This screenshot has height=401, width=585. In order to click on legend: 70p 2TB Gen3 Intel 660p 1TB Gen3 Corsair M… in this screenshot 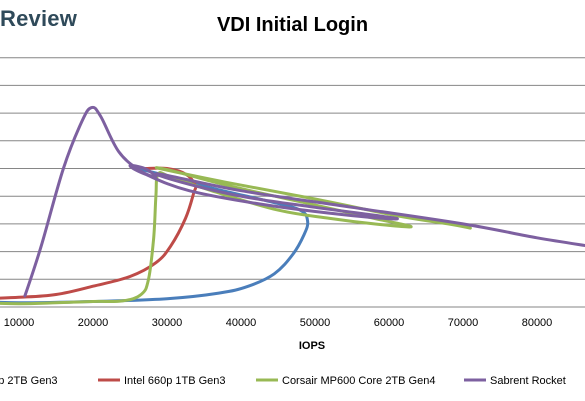, I will do `click(283, 381)`.